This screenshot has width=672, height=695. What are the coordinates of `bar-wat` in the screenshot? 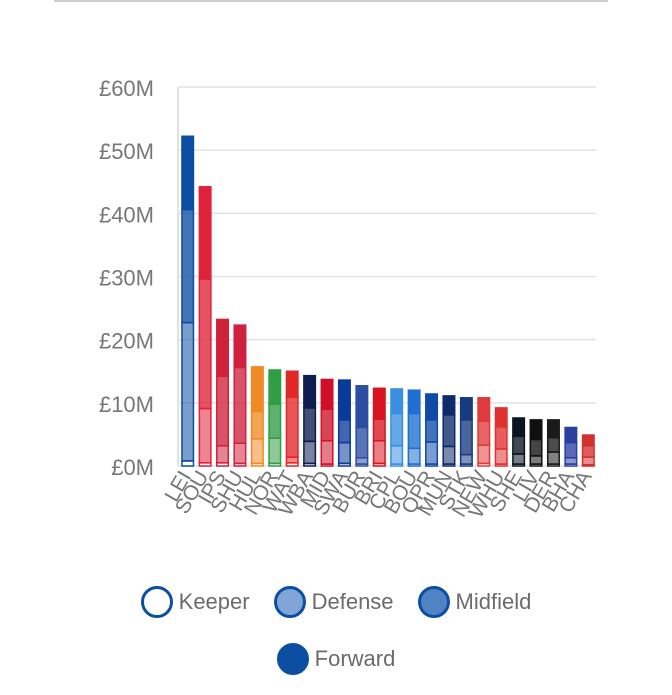 It's located at (292, 418).